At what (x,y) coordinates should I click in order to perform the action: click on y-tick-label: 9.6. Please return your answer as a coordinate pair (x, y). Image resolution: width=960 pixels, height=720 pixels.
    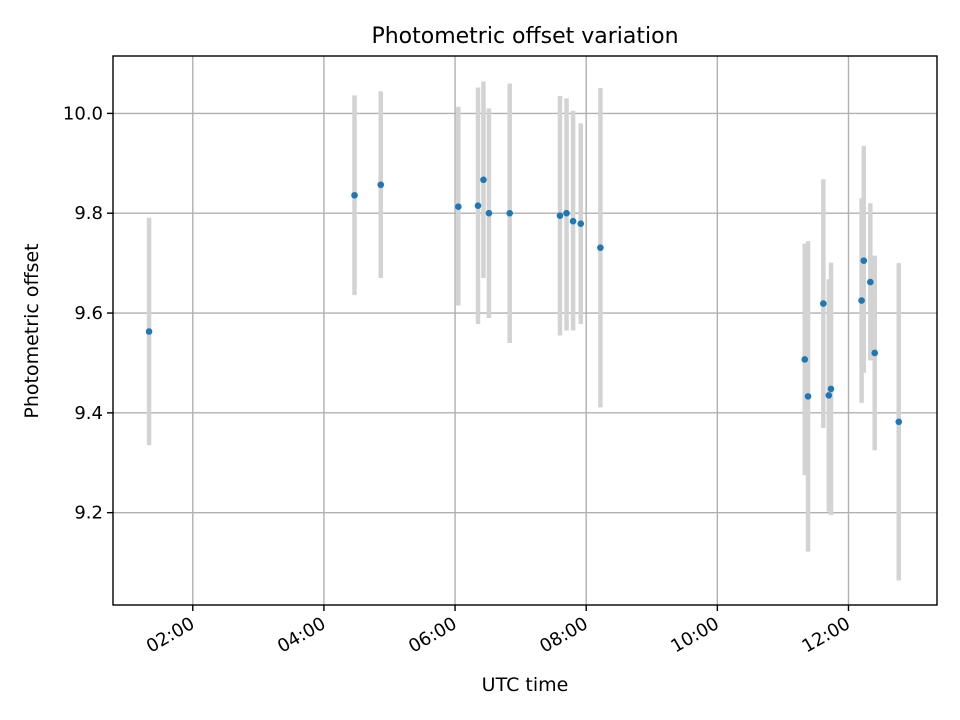
    Looking at the image, I should click on (88, 313).